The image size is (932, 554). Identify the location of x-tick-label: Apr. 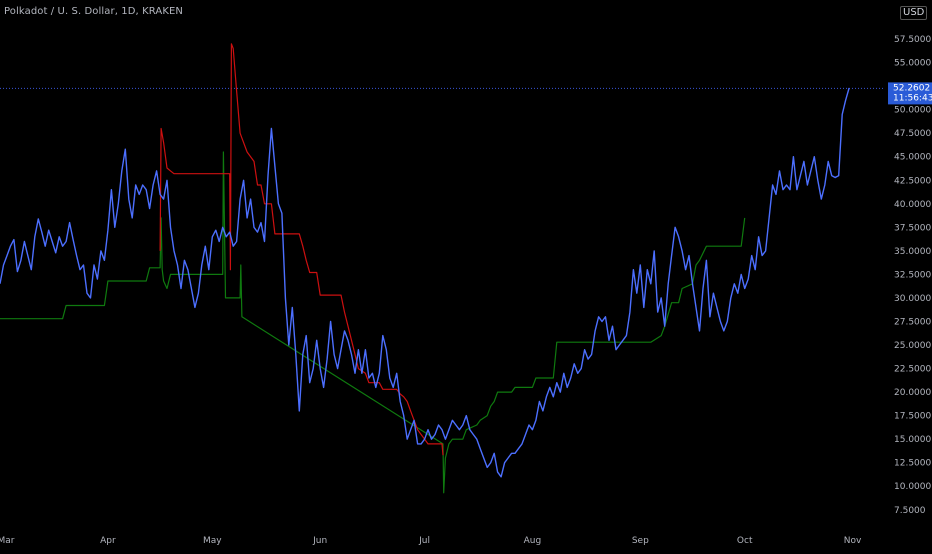
(108, 541).